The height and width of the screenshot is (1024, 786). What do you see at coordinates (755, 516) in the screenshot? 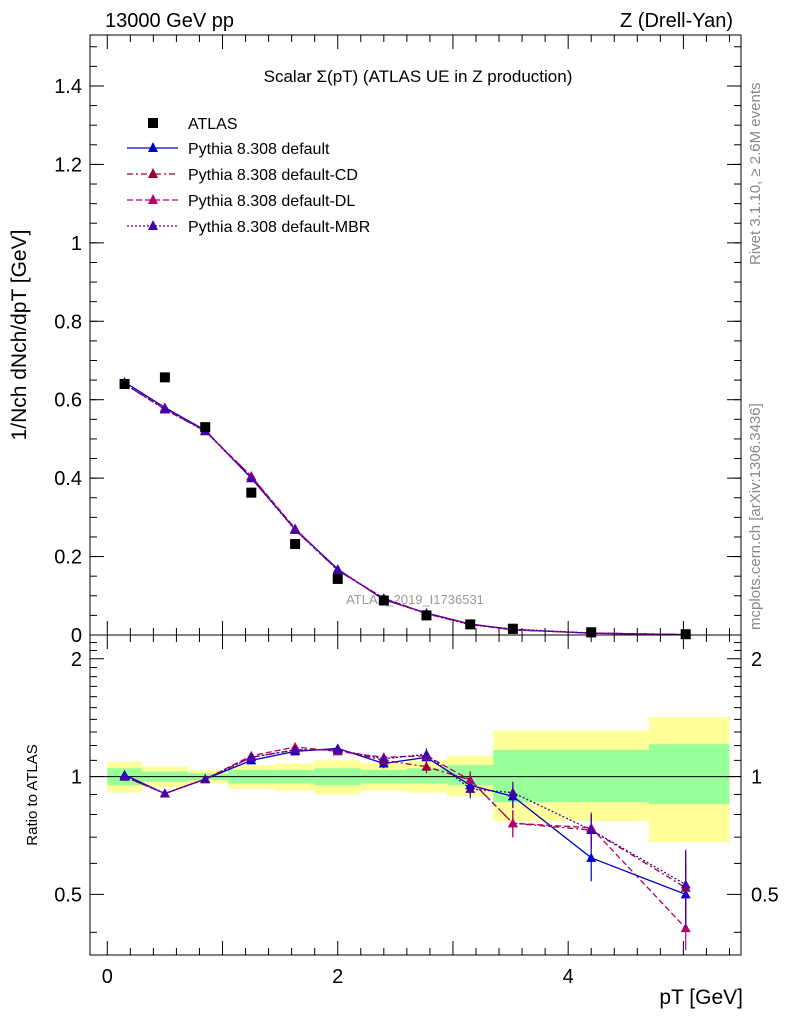
I see `mcplots-label: mcplots.cern.ch [arXiv:1306.3436]` at bounding box center [755, 516].